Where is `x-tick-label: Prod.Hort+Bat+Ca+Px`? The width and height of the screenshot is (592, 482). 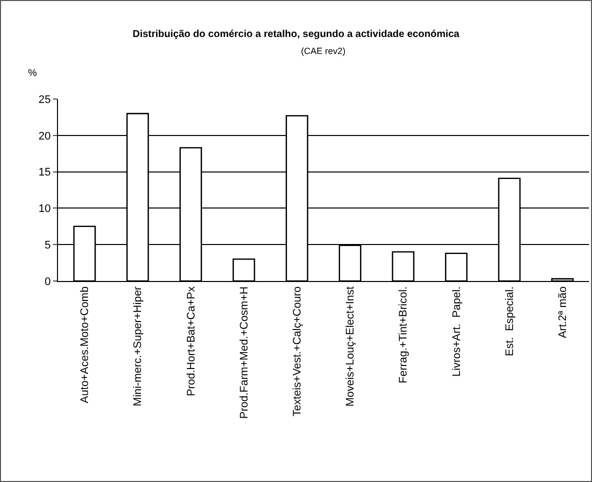
x-tick-label: Prod.Hort+Bat+Ca+Px is located at coordinates (191, 341).